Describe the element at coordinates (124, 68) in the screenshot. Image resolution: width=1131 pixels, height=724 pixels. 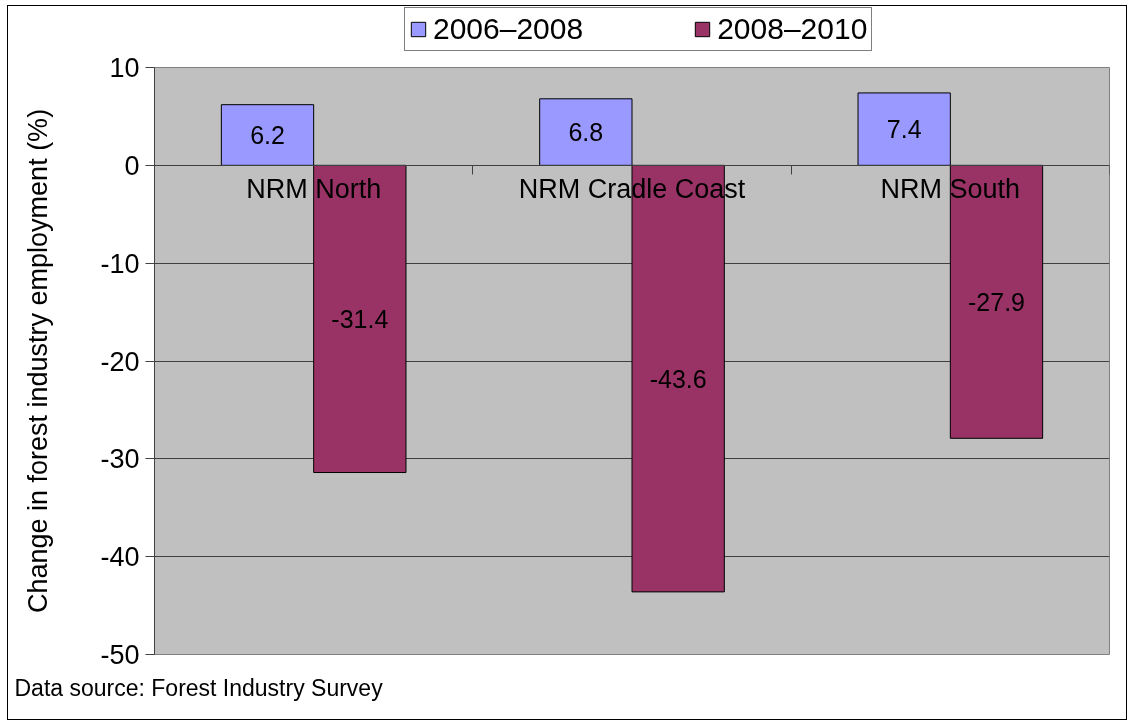
I see `y-tick-label: 10` at that location.